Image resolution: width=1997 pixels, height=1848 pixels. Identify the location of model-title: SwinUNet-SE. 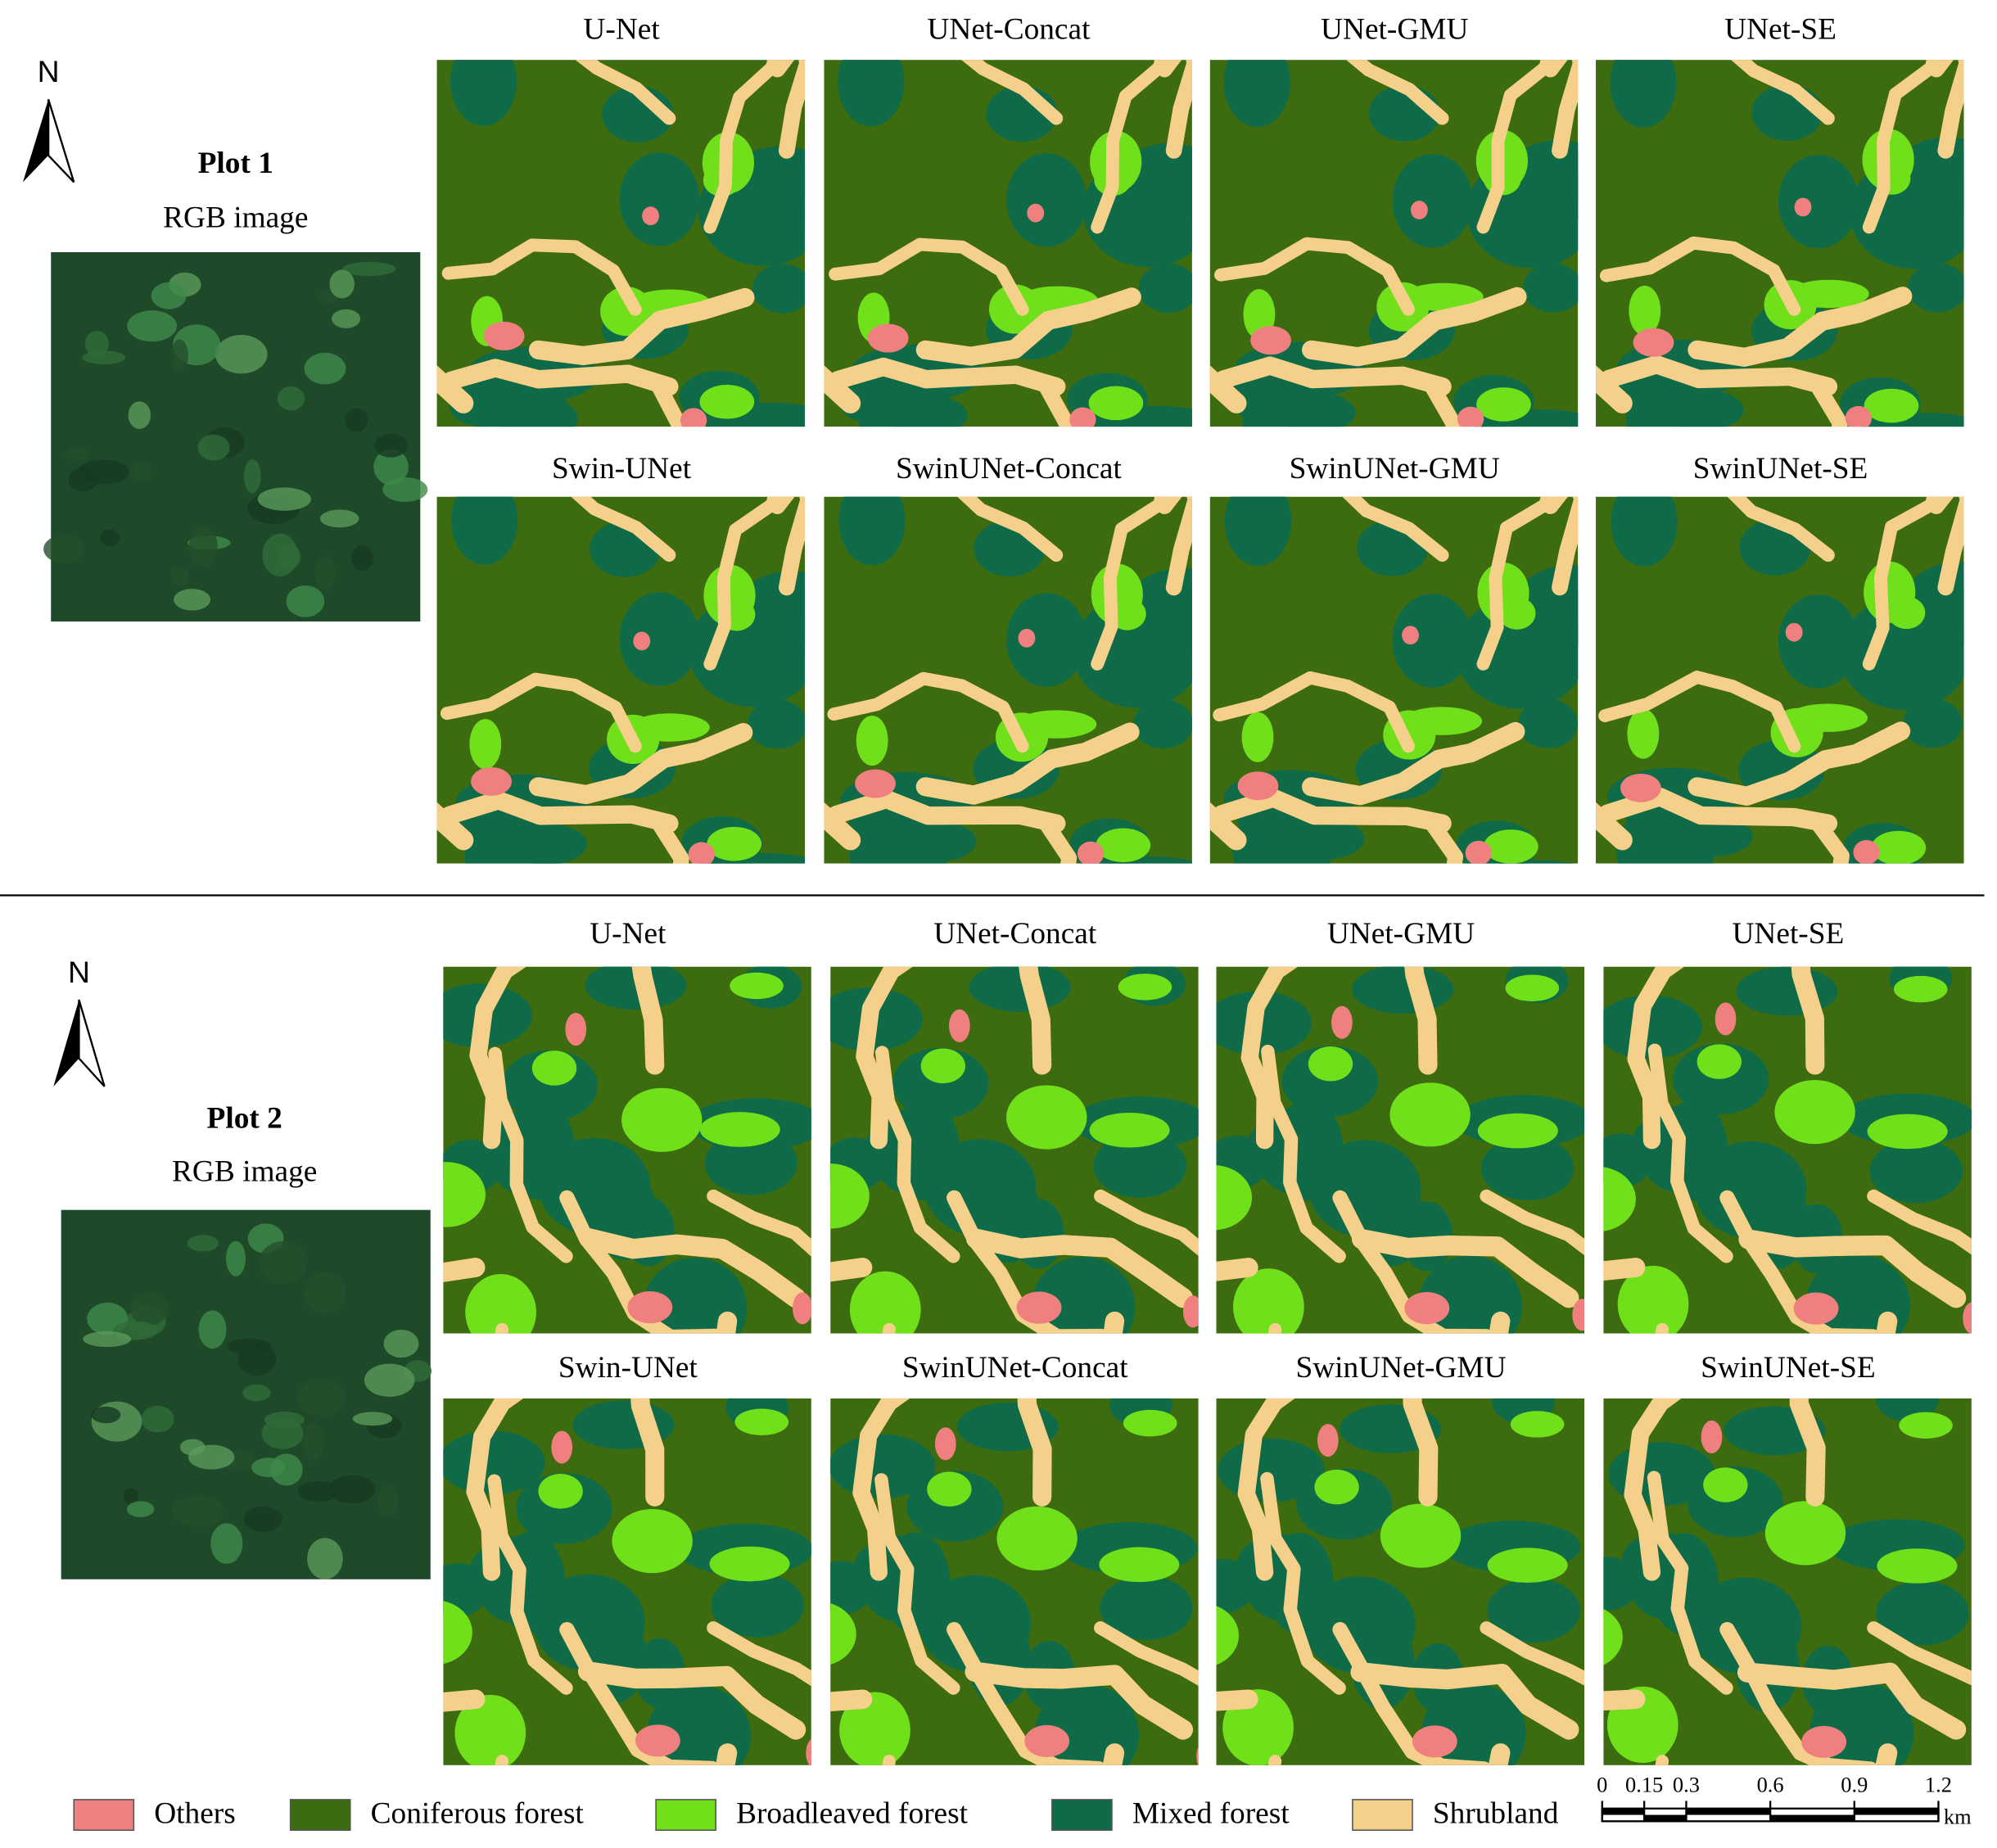
(1780, 469).